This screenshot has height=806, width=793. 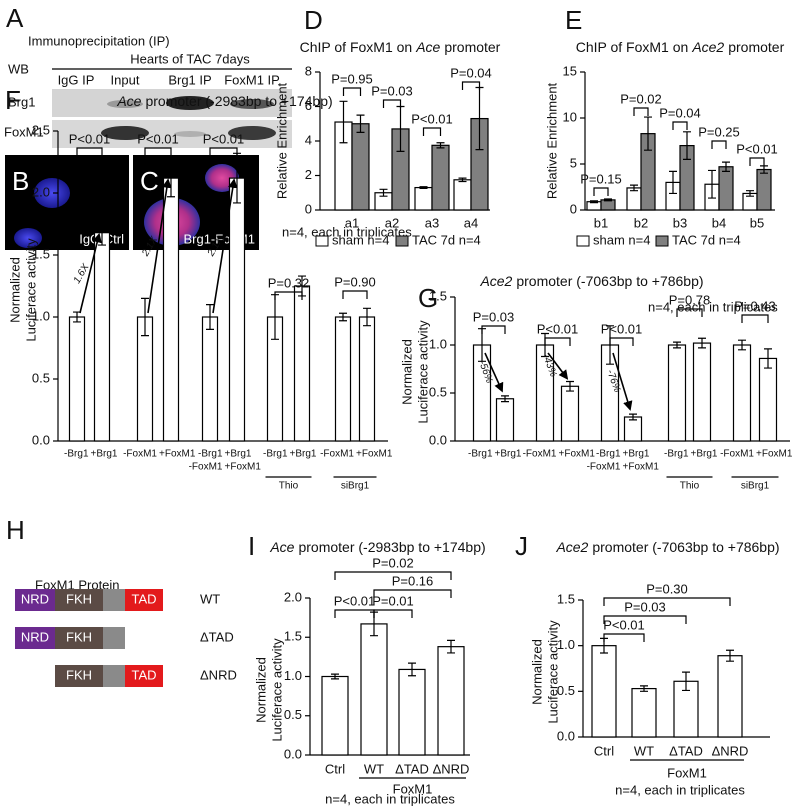 I want to click on y-tick-label: 15, so click(x=570, y=70).